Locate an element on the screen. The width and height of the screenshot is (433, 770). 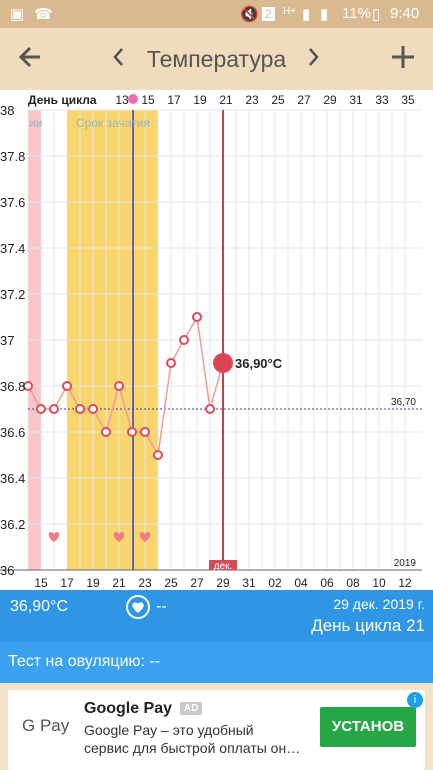
bottom-axis-tick: 23 is located at coordinates (145, 583).